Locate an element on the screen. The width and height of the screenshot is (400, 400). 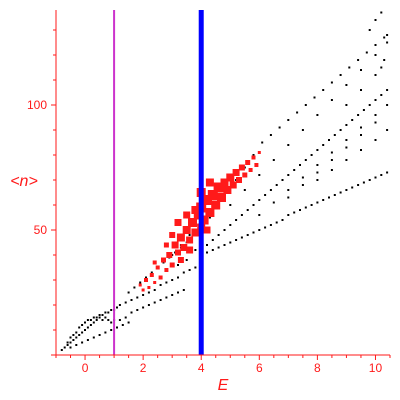
x-tick-label: 8 is located at coordinates (317, 368).